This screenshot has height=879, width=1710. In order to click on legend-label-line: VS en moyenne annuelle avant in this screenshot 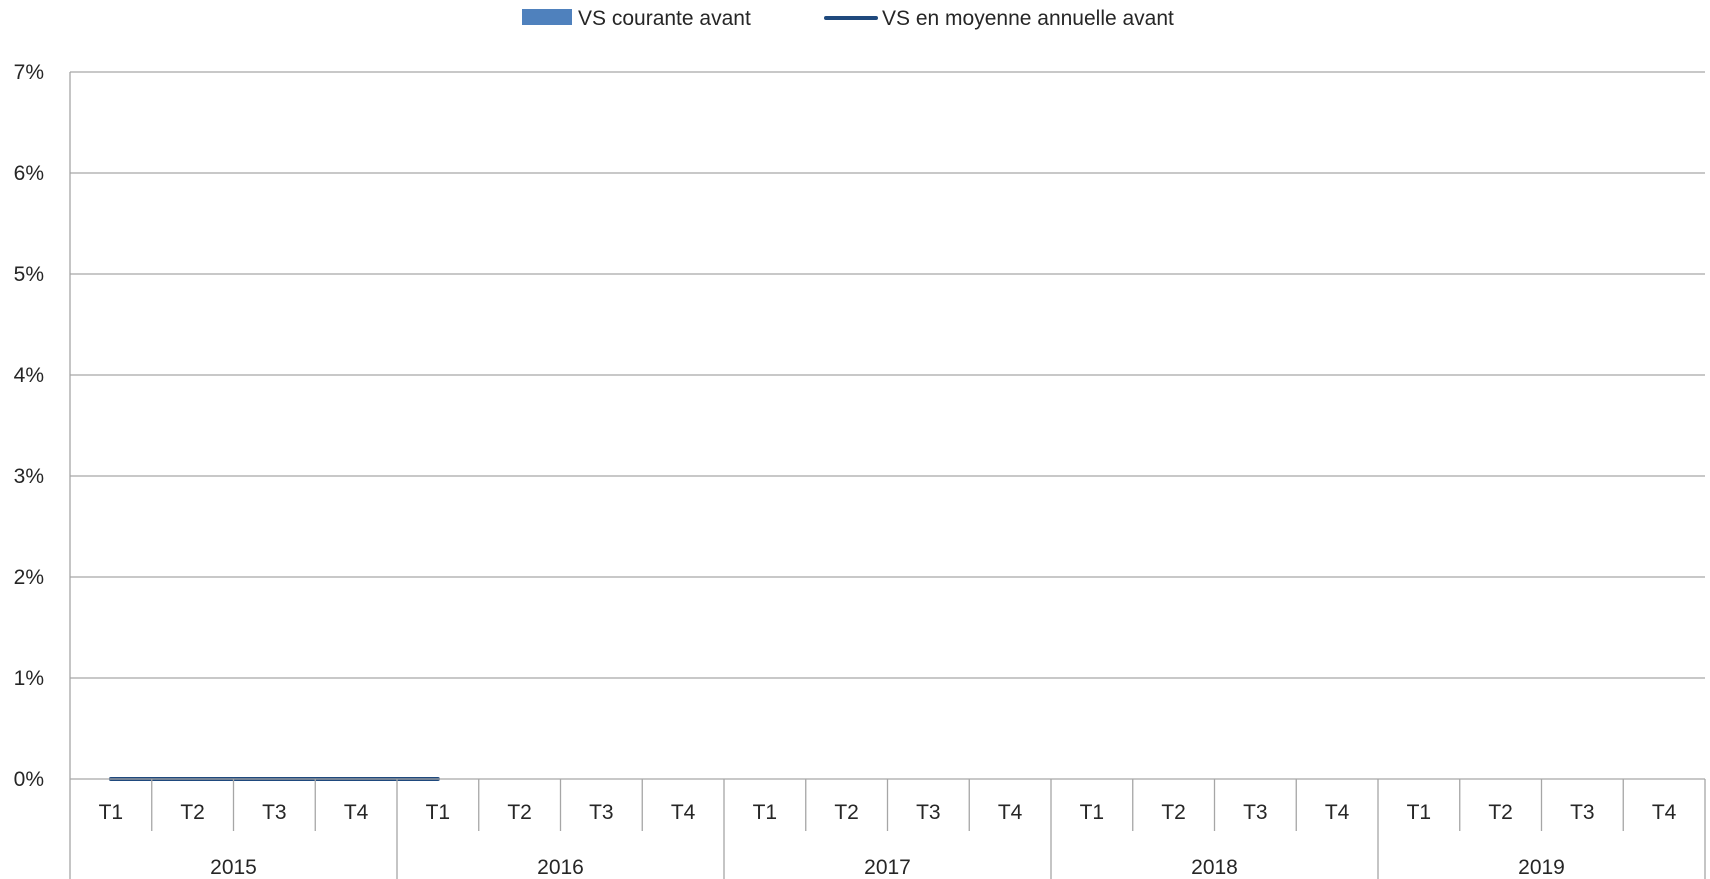, I will do `click(1028, 18)`.